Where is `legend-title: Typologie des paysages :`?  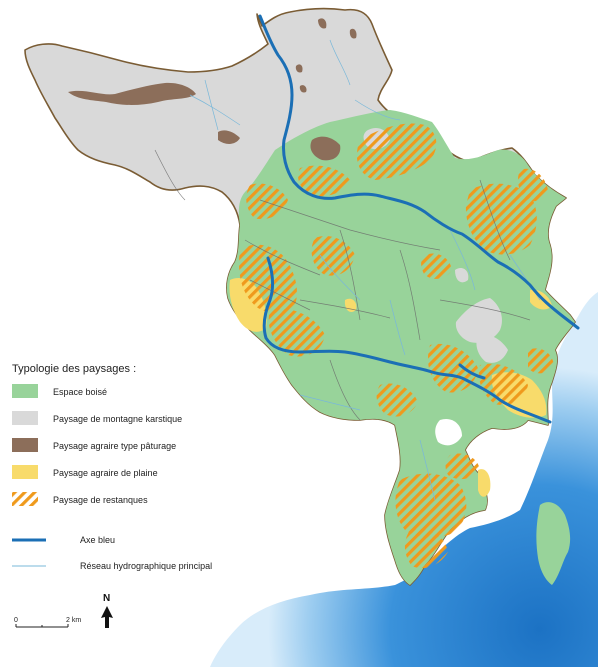
legend-title: Typologie des paysages : is located at coordinates (74, 369).